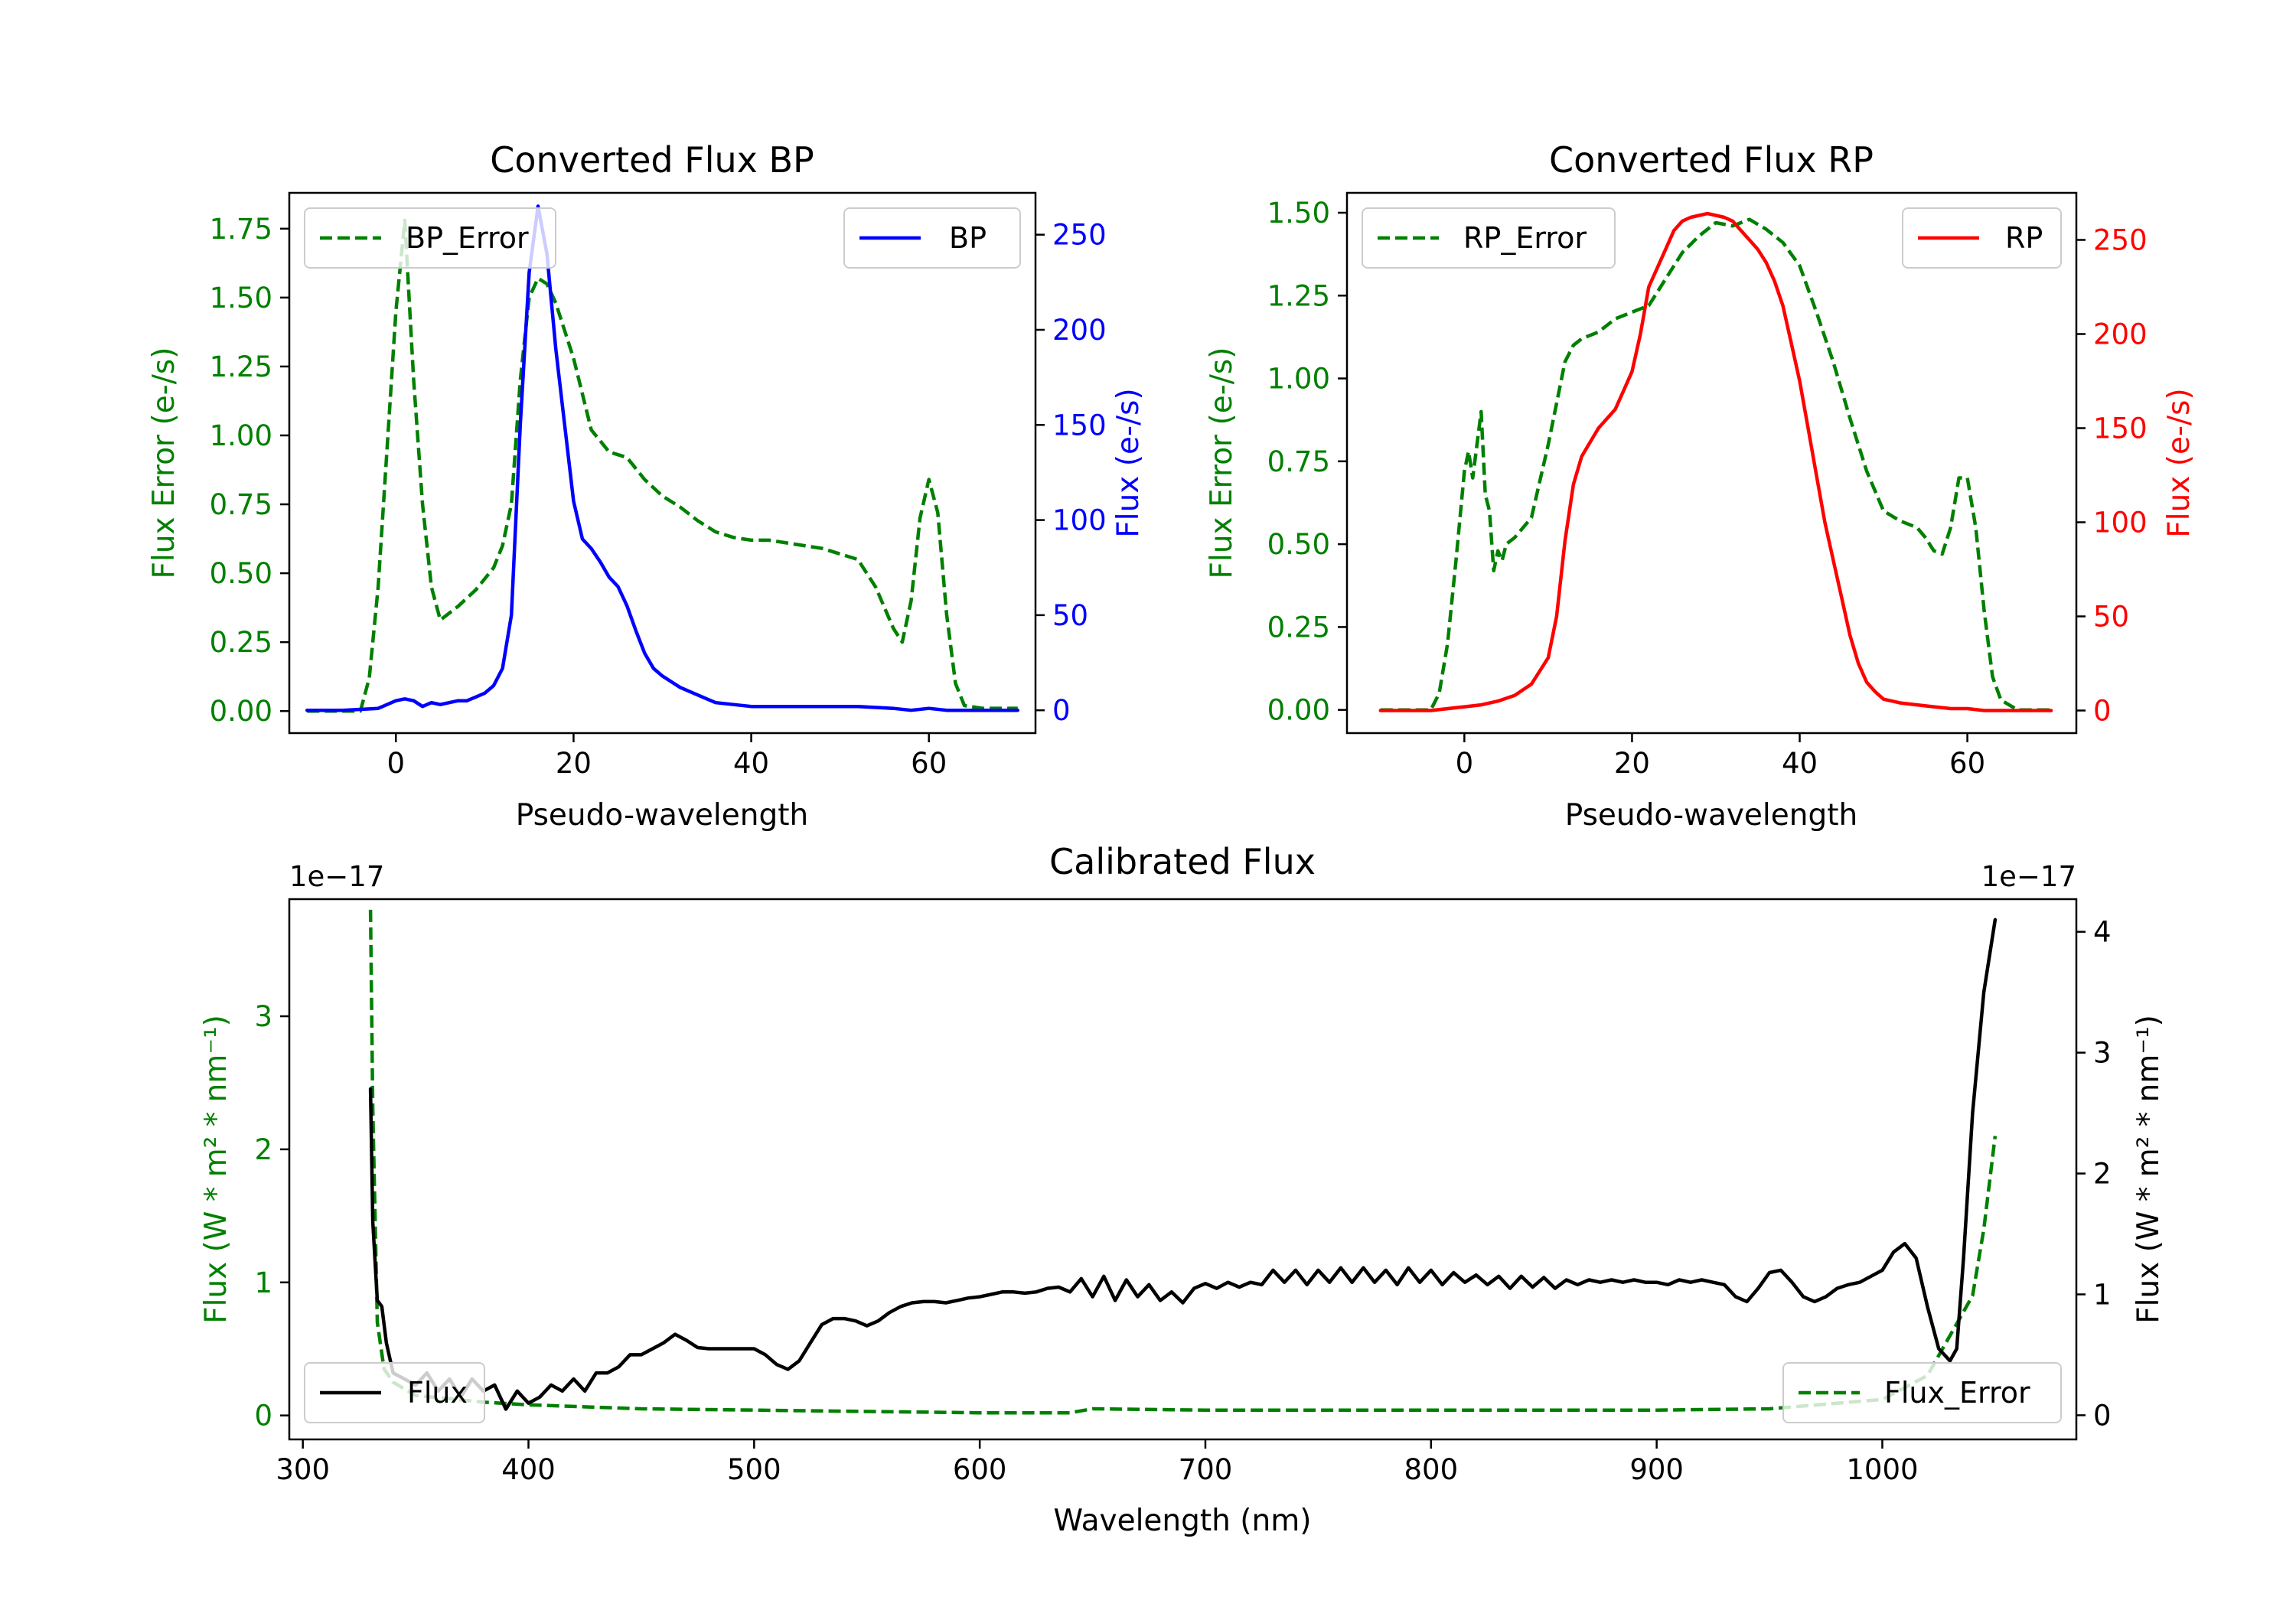  I want to click on calib-left-ytick-label: 2, so click(263, 1149).